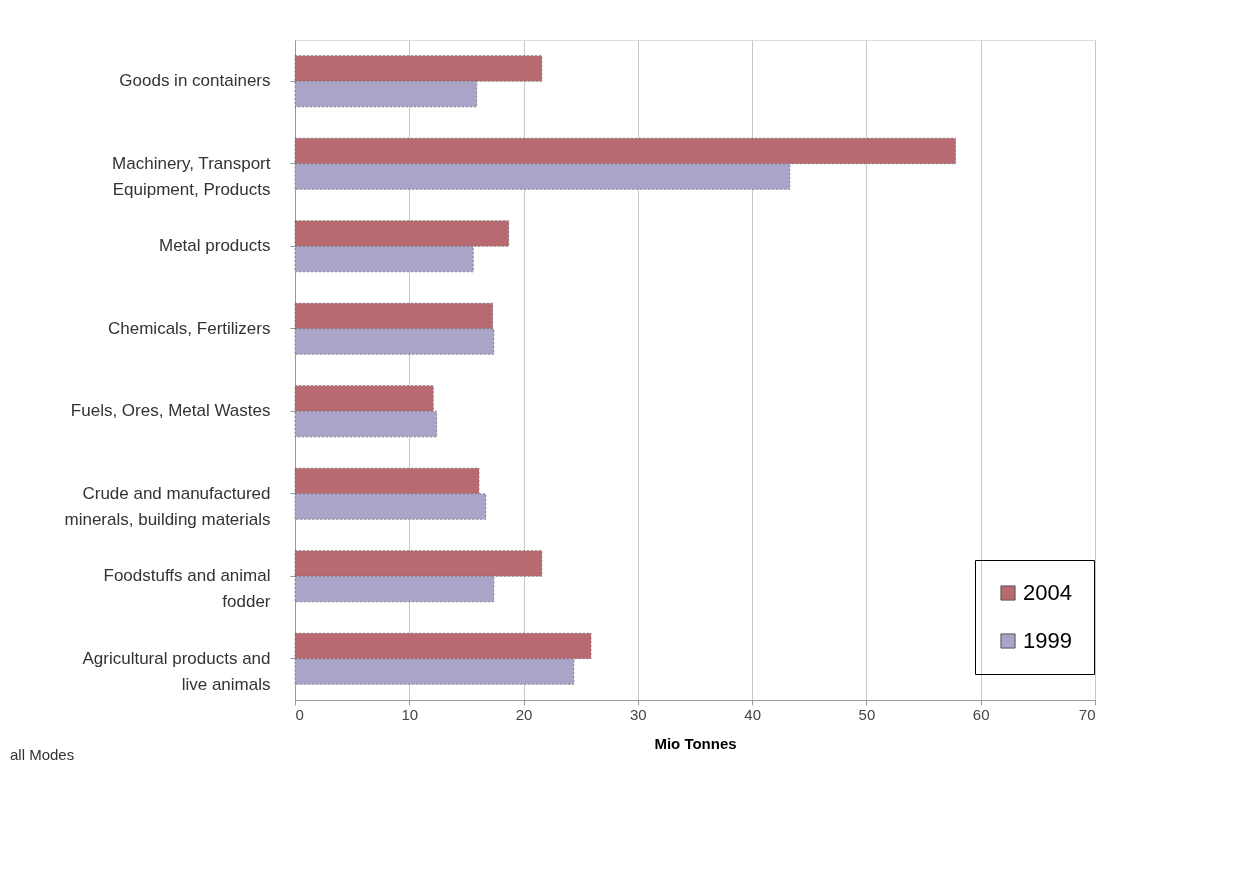 The image size is (1249, 884). Describe the element at coordinates (187, 589) in the screenshot. I see `y-tick-label: Foodstuffs and animal fodder` at that location.